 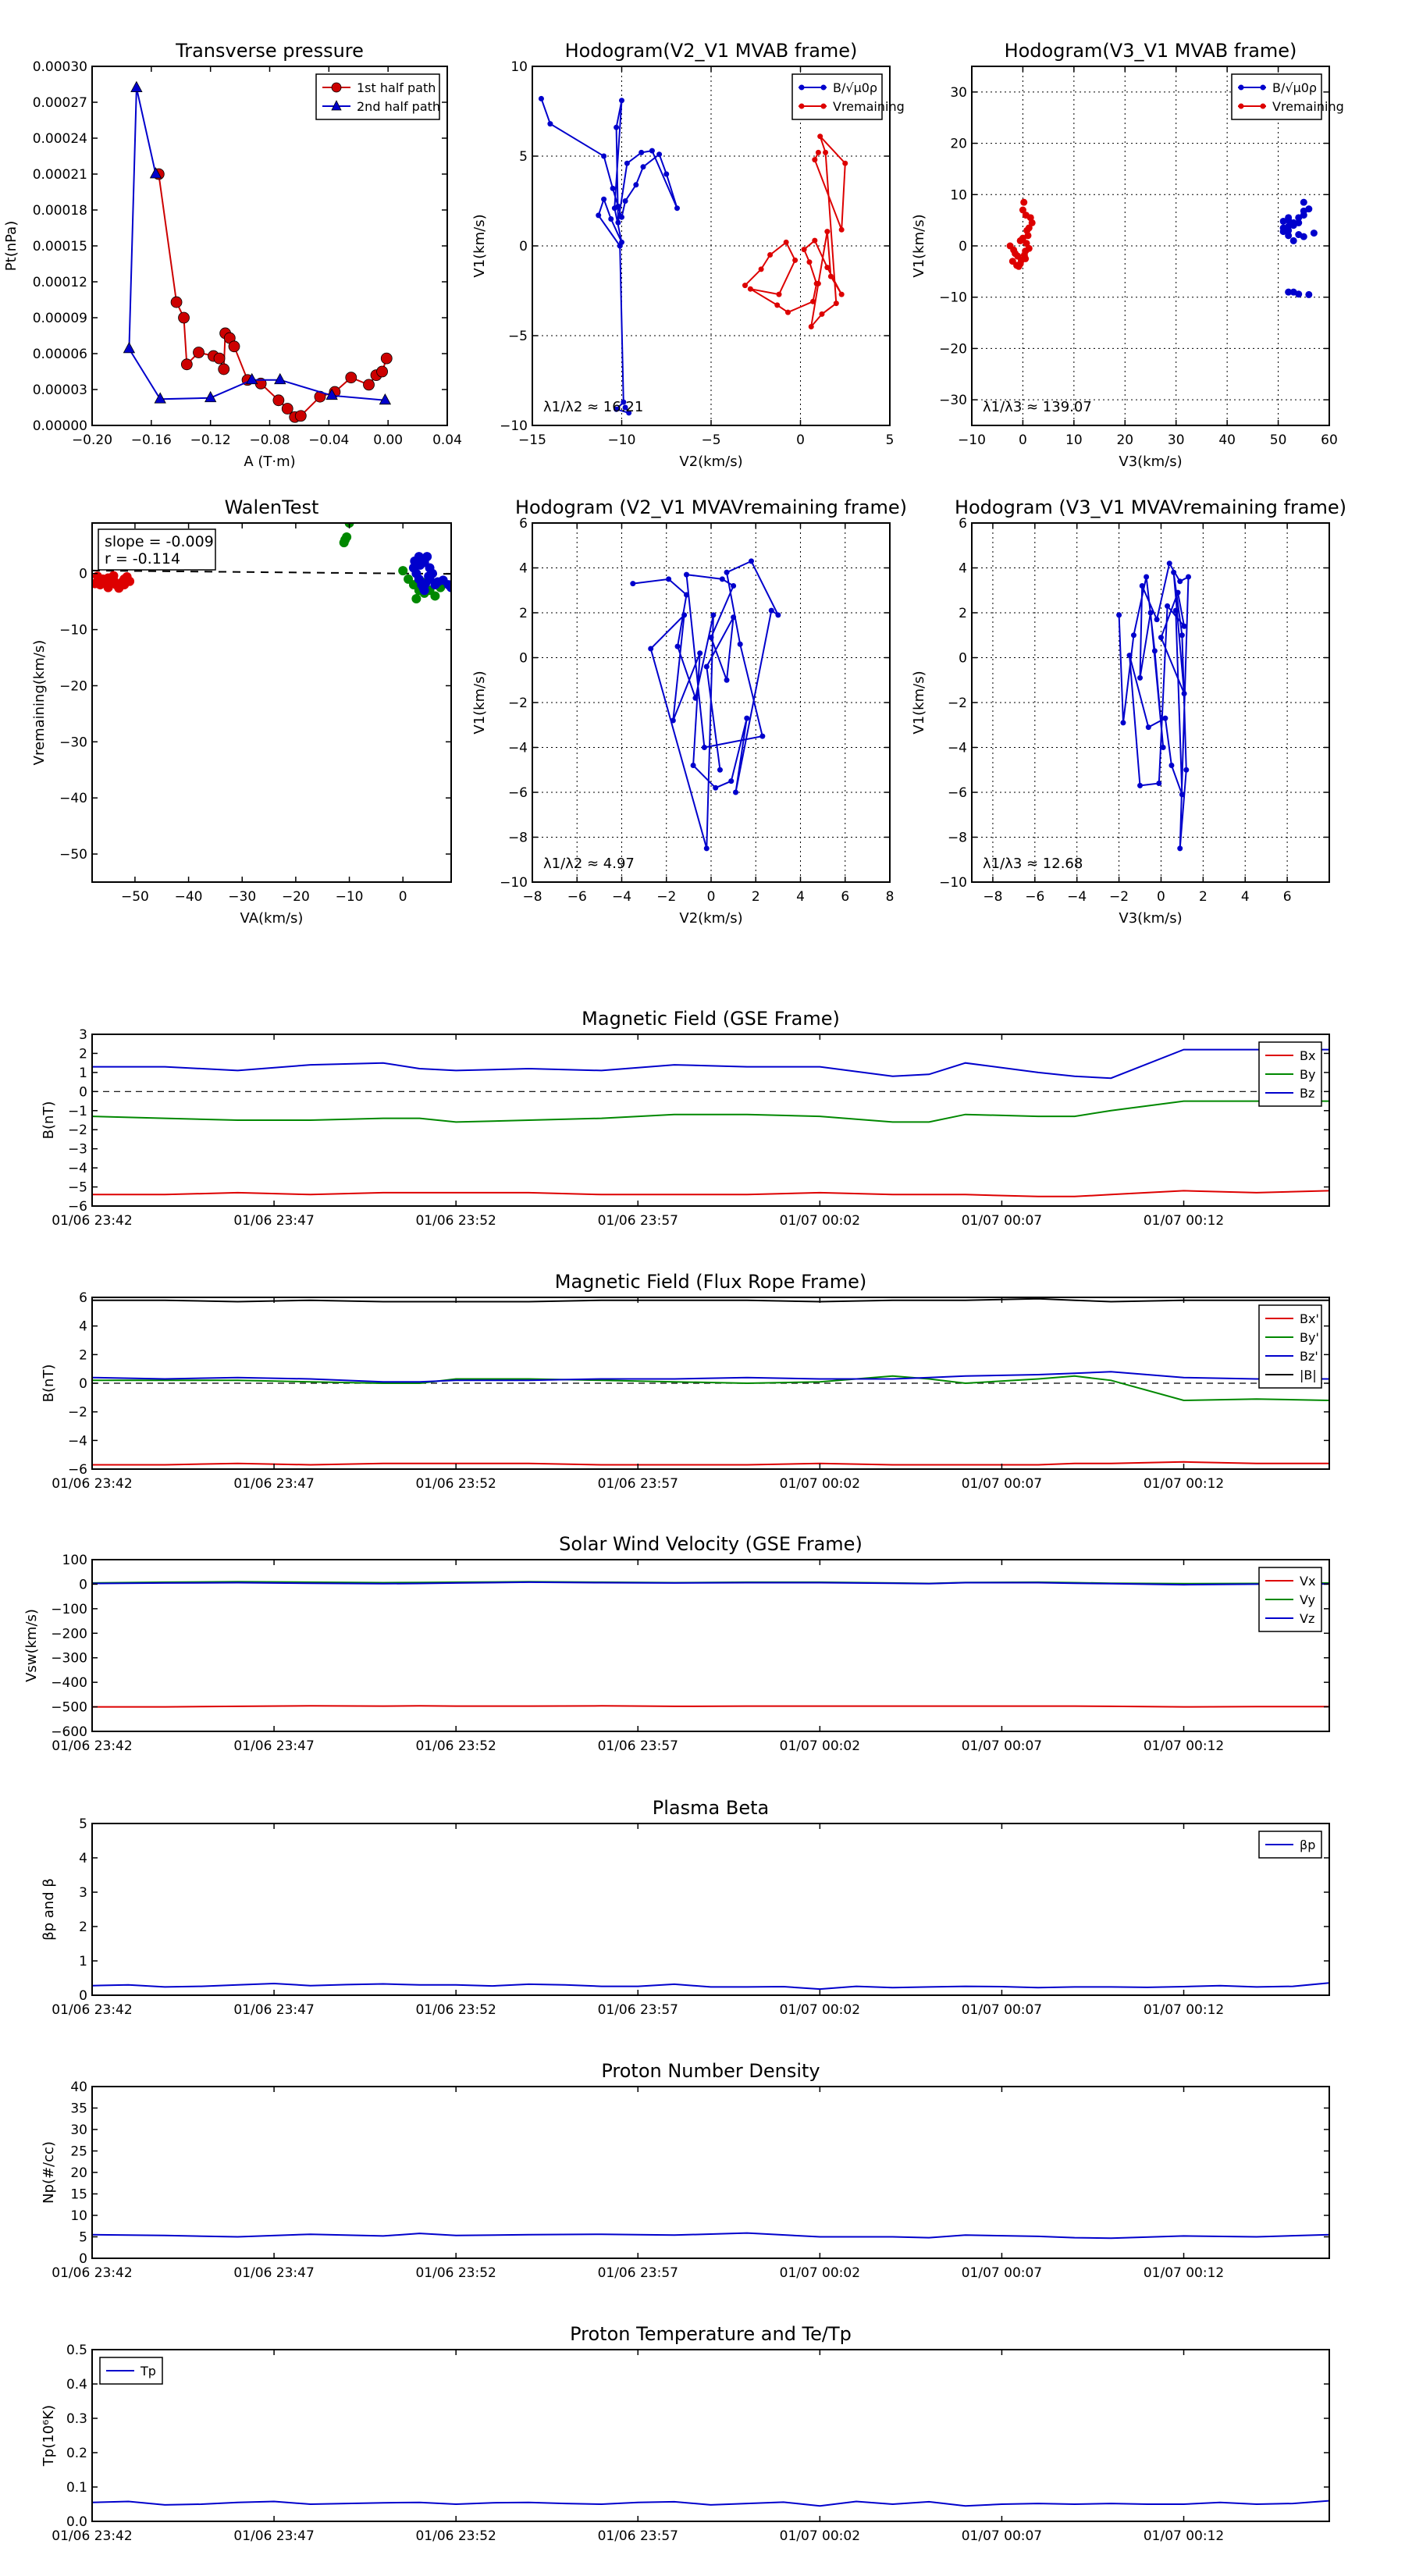 I want to click on chart-title: Transverse pressure, so click(x=270, y=51).